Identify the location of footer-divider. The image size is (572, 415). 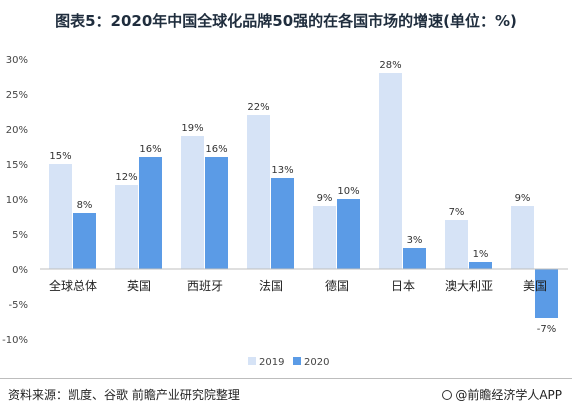
(286, 378).